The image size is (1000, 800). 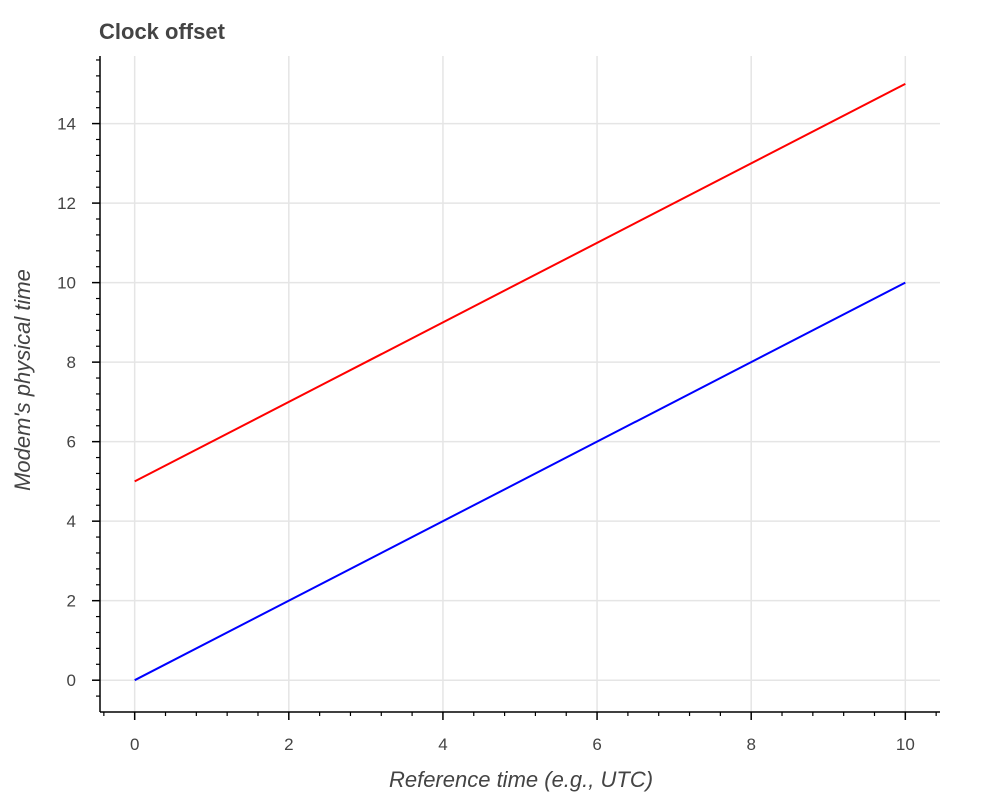 I want to click on x-tick-label: 8, so click(x=750, y=744).